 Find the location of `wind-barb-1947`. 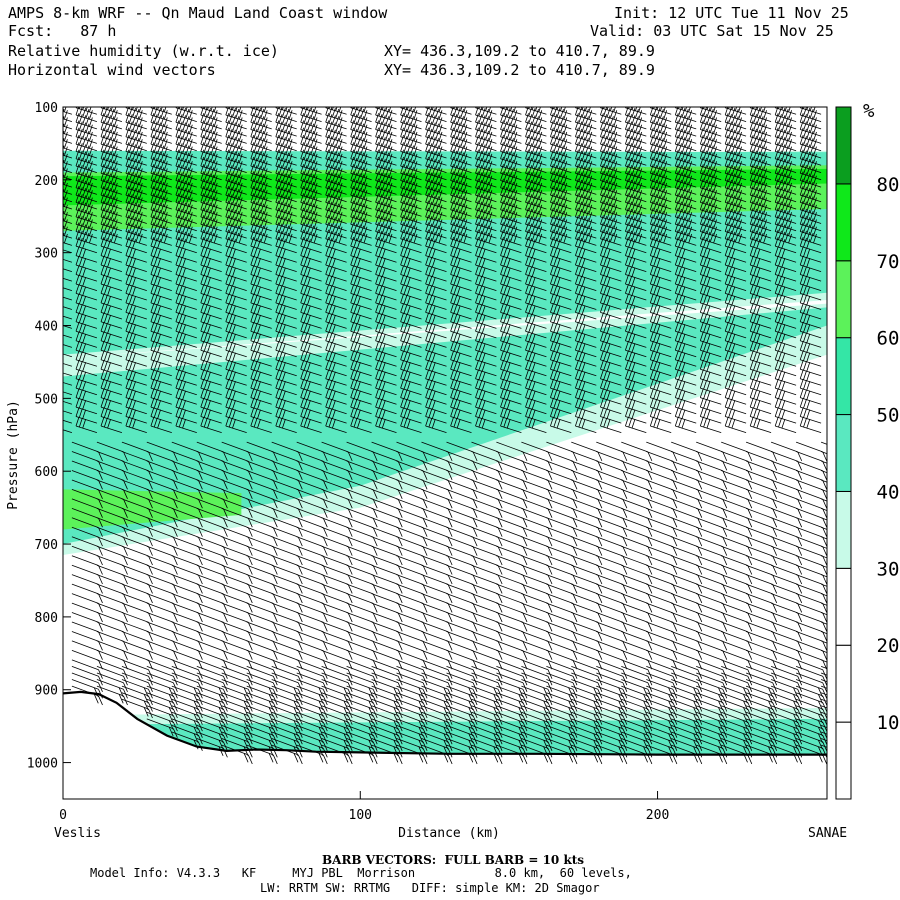

wind-barb-1947 is located at coordinates (712, 584).